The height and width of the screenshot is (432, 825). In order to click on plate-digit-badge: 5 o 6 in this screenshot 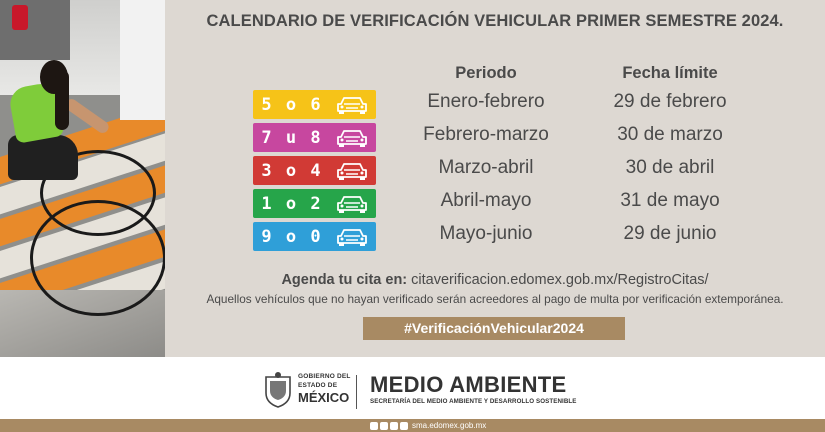, I will do `click(314, 104)`.